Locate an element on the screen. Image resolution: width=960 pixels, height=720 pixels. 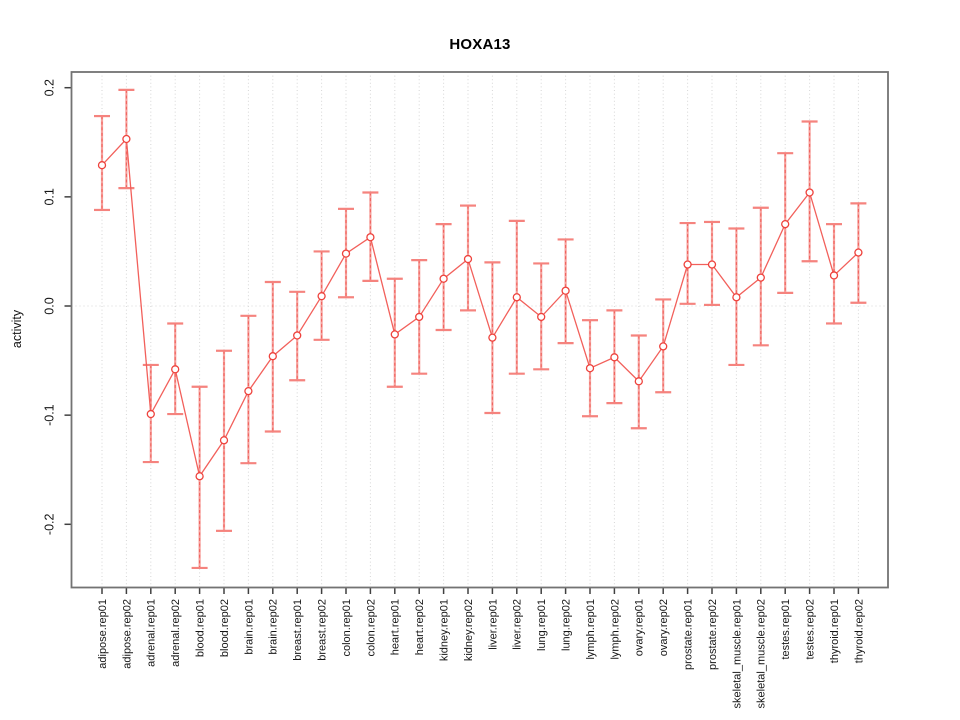
x-tick-label: kidney.rep01 is located at coordinates (444, 630).